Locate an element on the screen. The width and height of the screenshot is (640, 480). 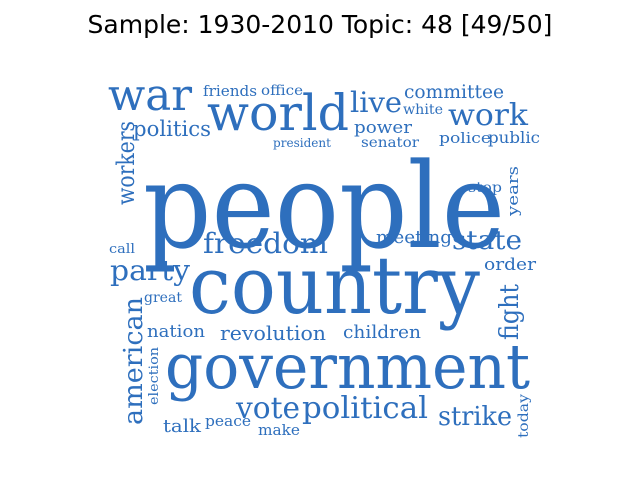
word-politics: politics is located at coordinates (172, 129).